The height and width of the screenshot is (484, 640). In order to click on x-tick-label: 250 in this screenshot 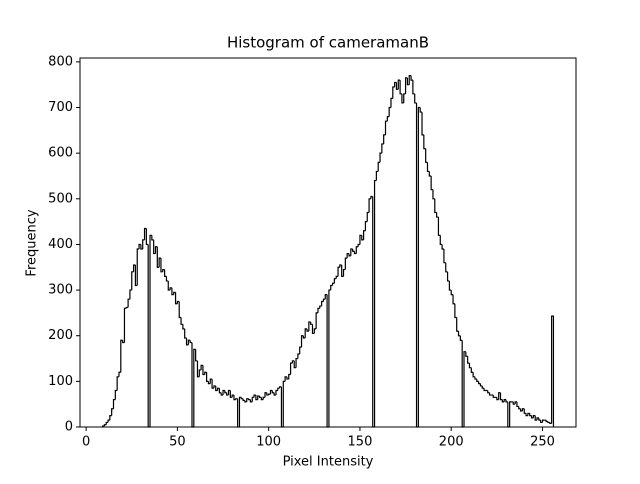, I will do `click(542, 442)`.